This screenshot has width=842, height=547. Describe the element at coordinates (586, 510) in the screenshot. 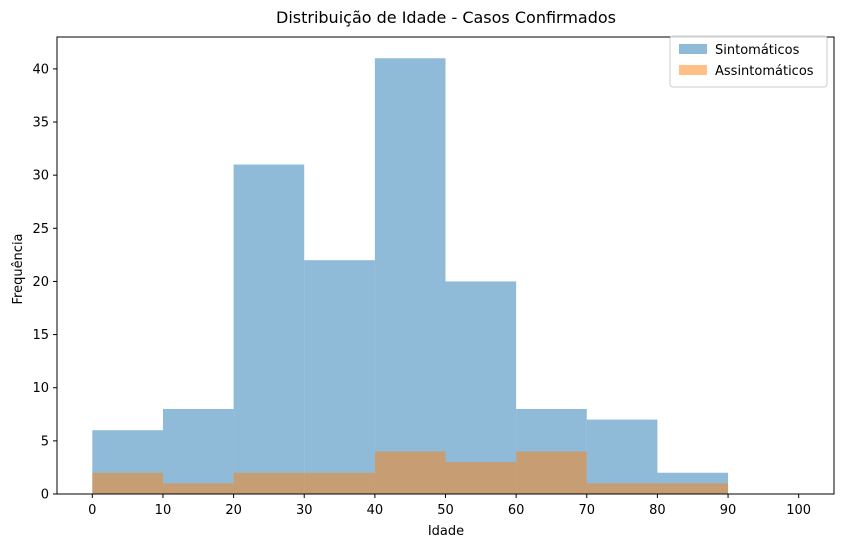

I see `x-tick-label: 70` at that location.